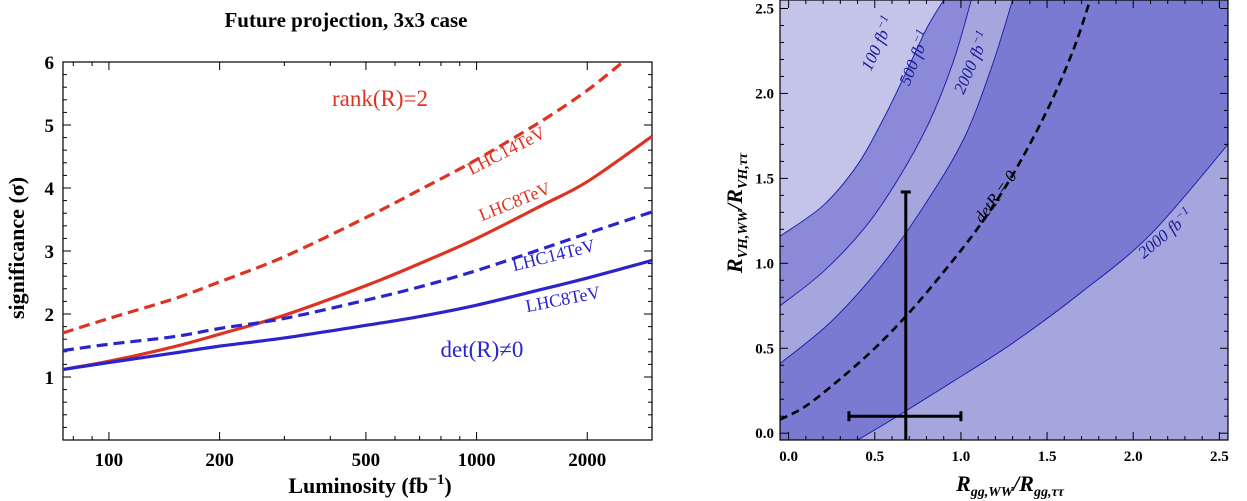  I want to click on y-tick-label: 0.0, so click(764, 434).